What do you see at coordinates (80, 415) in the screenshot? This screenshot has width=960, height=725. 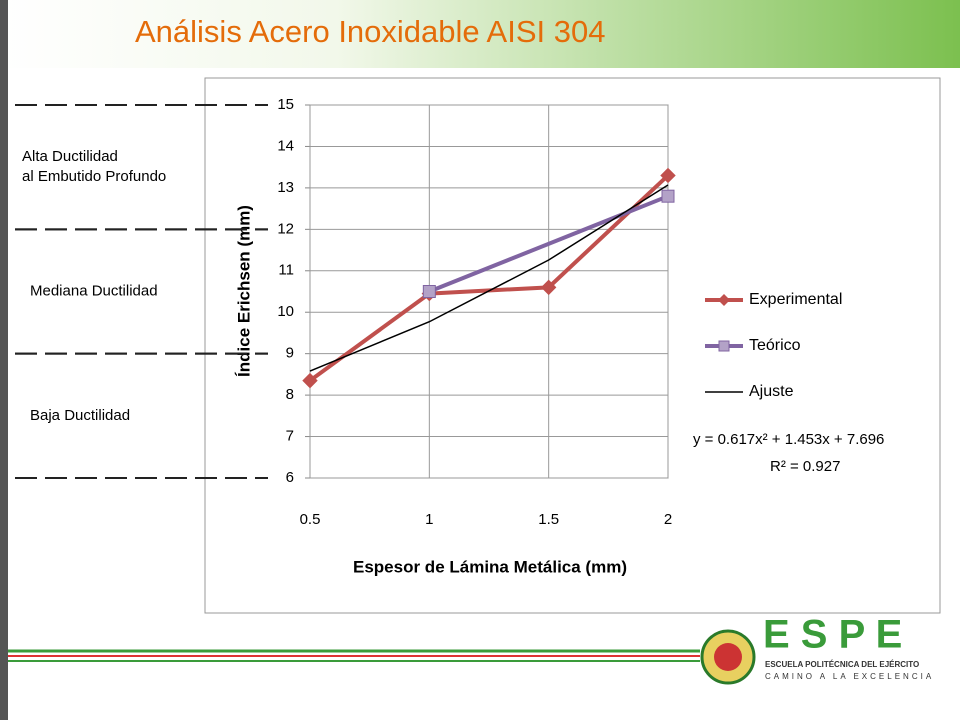 I see `zone-label: Baja Ductilidad` at bounding box center [80, 415].